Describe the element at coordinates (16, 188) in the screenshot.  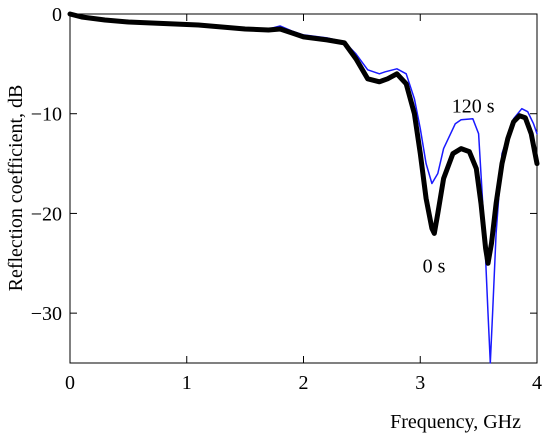
I see `y-axis-label: Reflection coefficient, dB` at that location.